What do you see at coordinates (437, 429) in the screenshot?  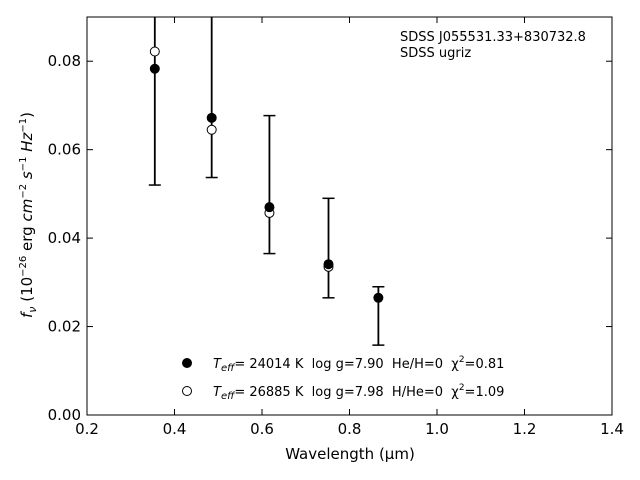 I see `x-tick-label: 1.0` at bounding box center [437, 429].